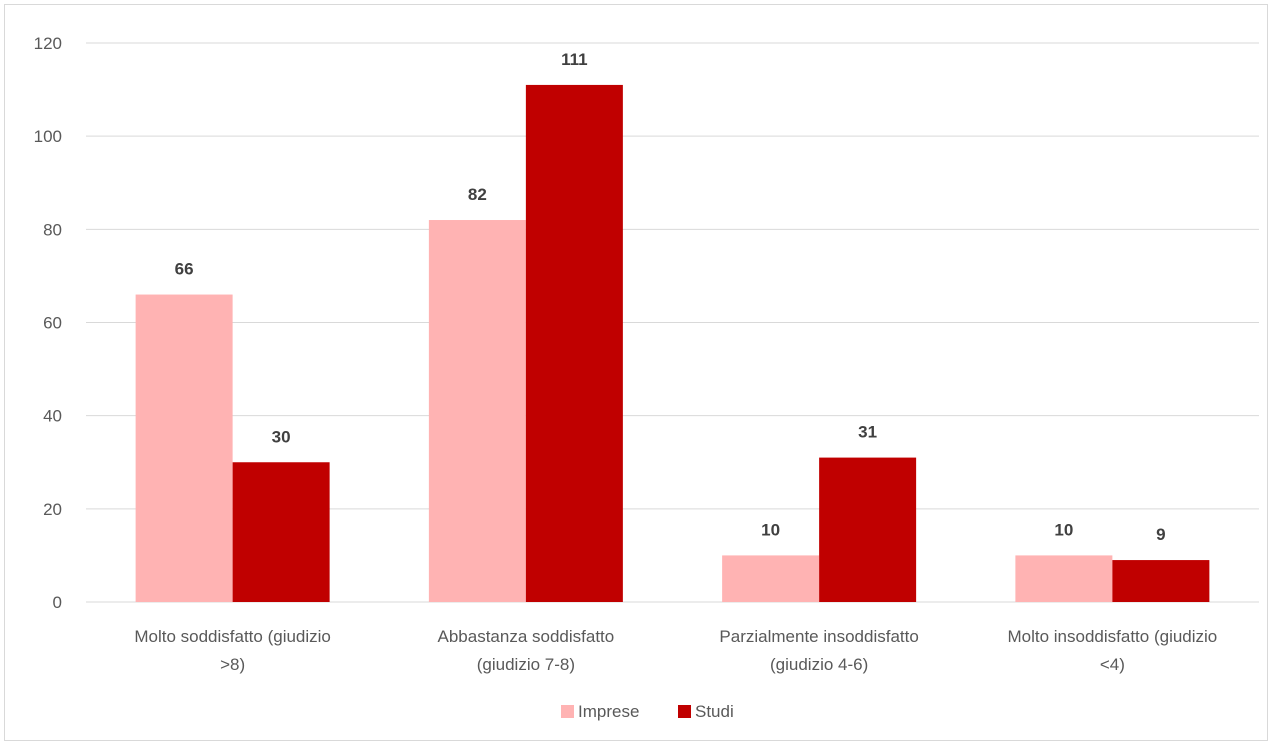 The image size is (1276, 747). I want to click on x-category-label: Molto insoddisfatto (giudizio, so click(1112, 636).